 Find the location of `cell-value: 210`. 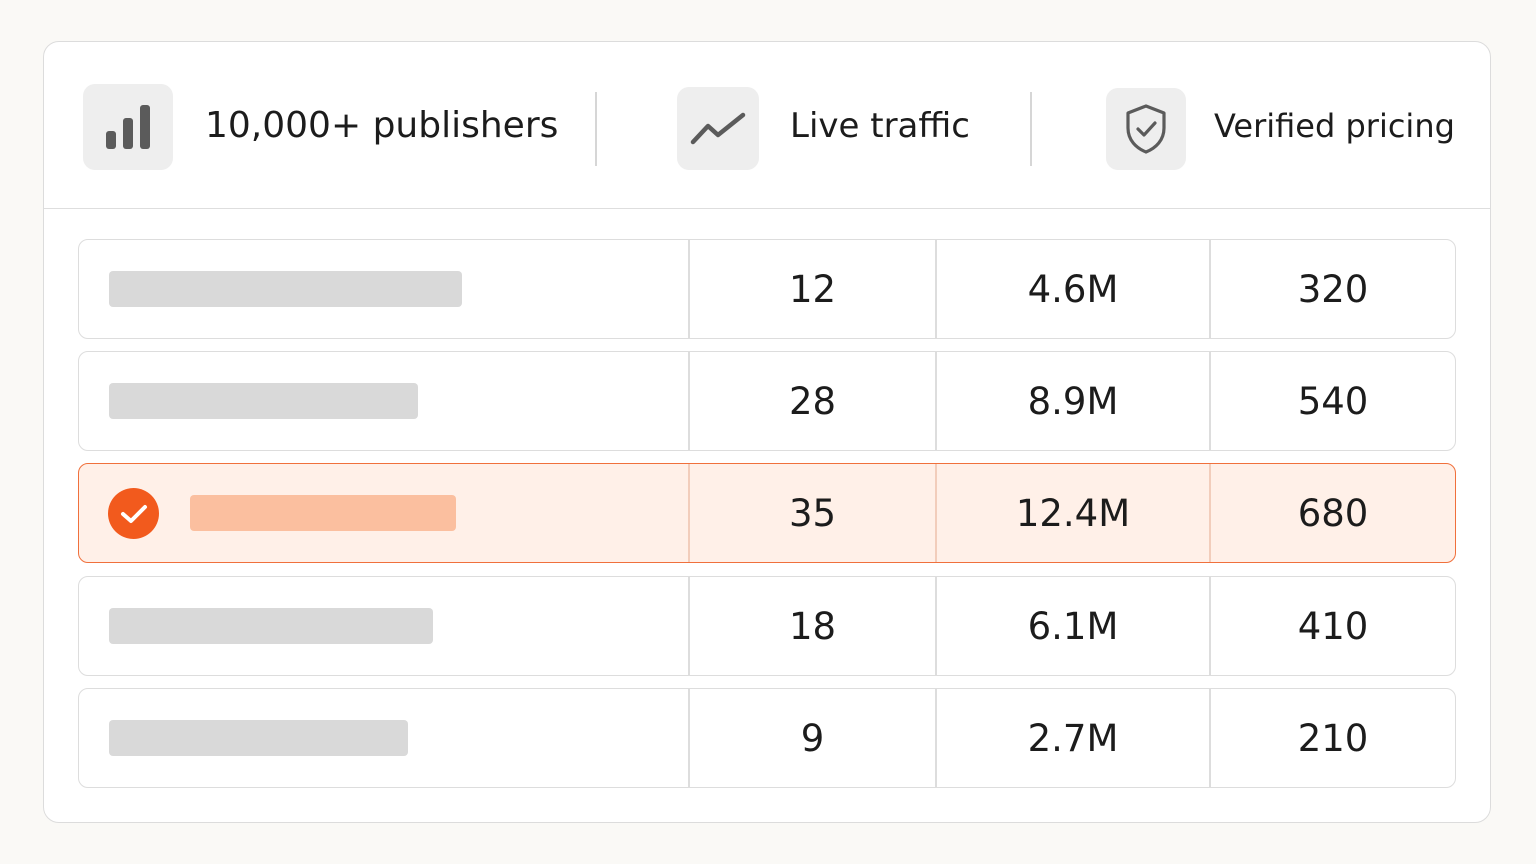

cell-value: 210 is located at coordinates (1333, 738).